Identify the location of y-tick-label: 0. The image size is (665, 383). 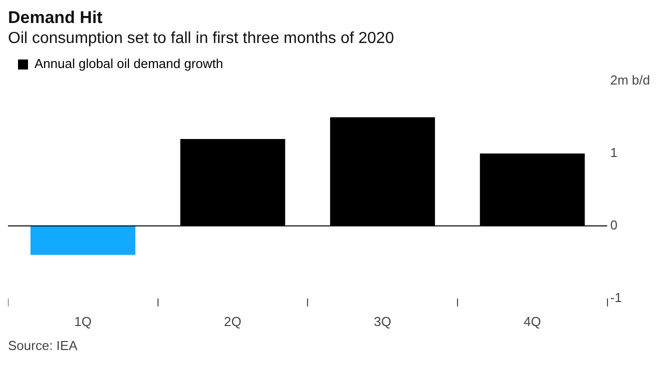
(614, 225).